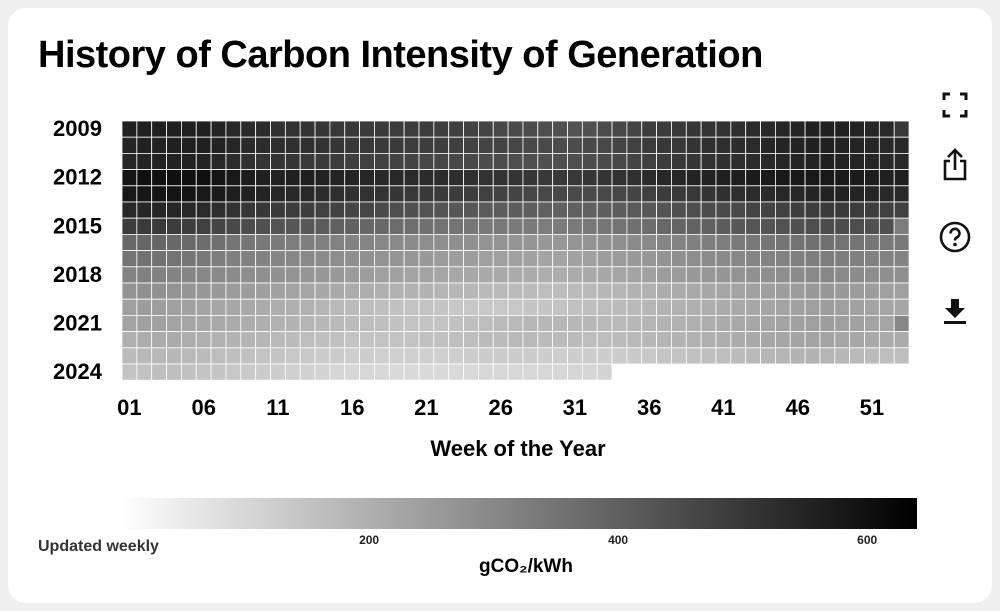 This screenshot has height=611, width=1000. What do you see at coordinates (955, 165) in the screenshot?
I see `share-button` at bounding box center [955, 165].